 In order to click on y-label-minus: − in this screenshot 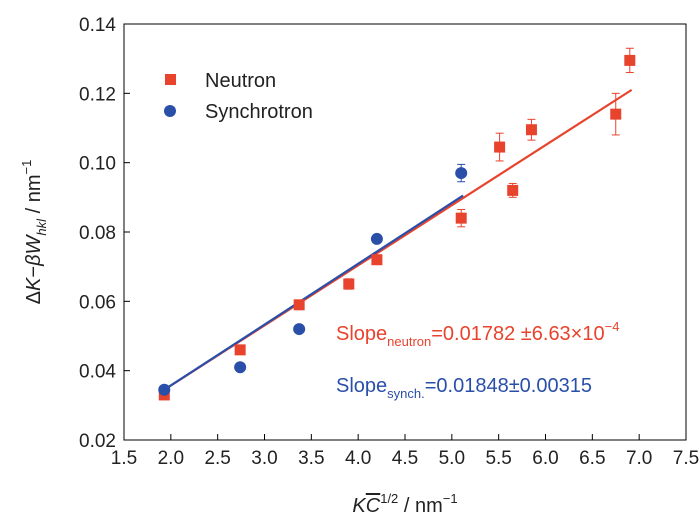, I will do `click(34, 272)`.